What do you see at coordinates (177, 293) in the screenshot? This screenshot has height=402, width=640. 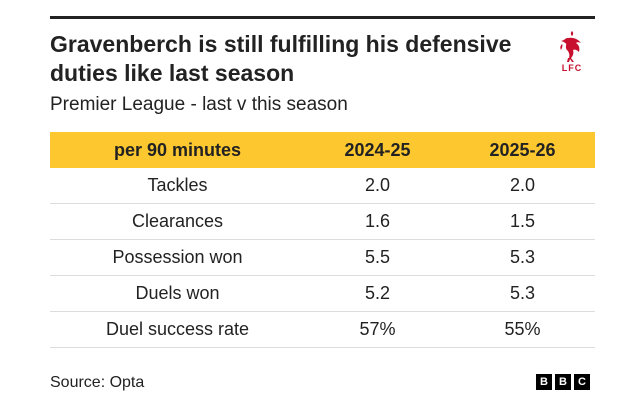 I see `row-metric-label: Duels won` at bounding box center [177, 293].